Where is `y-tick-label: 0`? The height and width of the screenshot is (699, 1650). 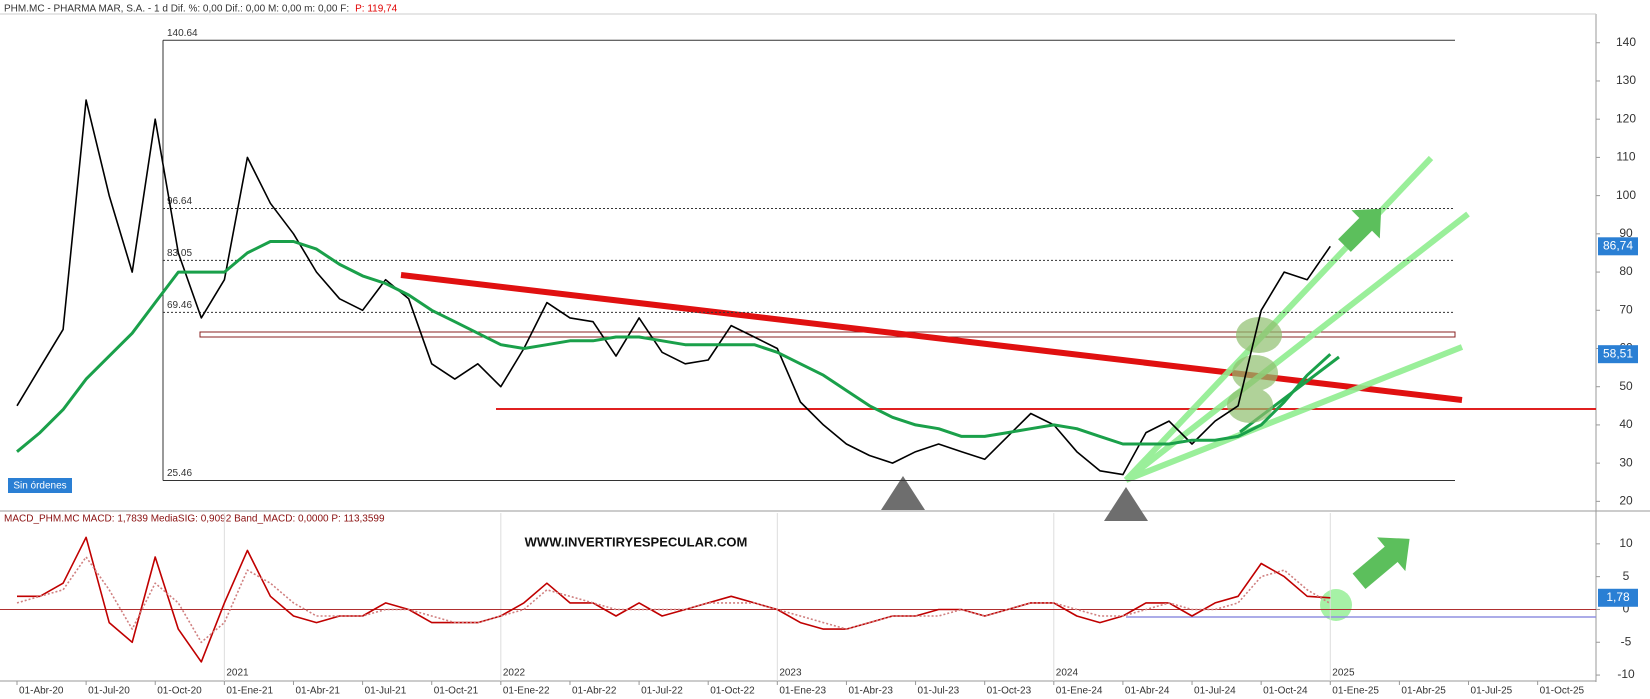 y-tick-label: 0 is located at coordinates (1626, 609).